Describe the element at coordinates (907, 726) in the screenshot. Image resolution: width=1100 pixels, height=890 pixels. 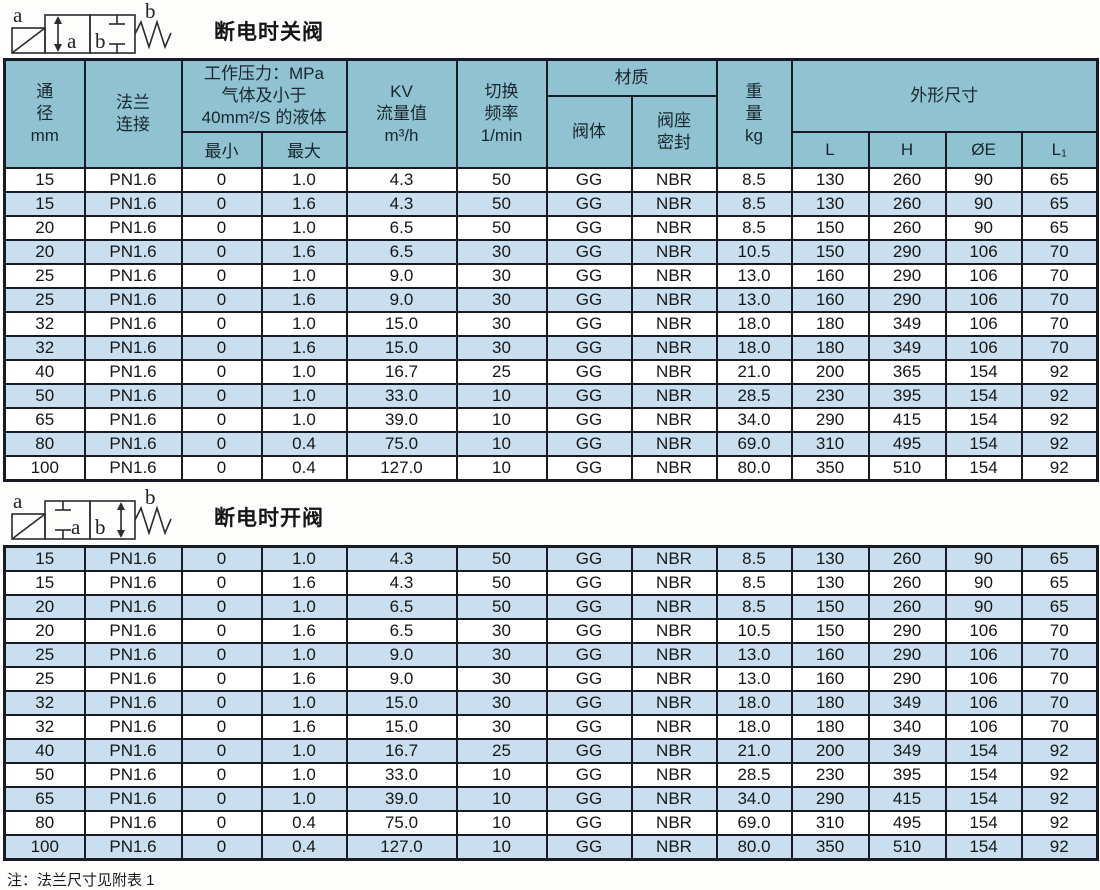
I see `table-cell: 340` at that location.